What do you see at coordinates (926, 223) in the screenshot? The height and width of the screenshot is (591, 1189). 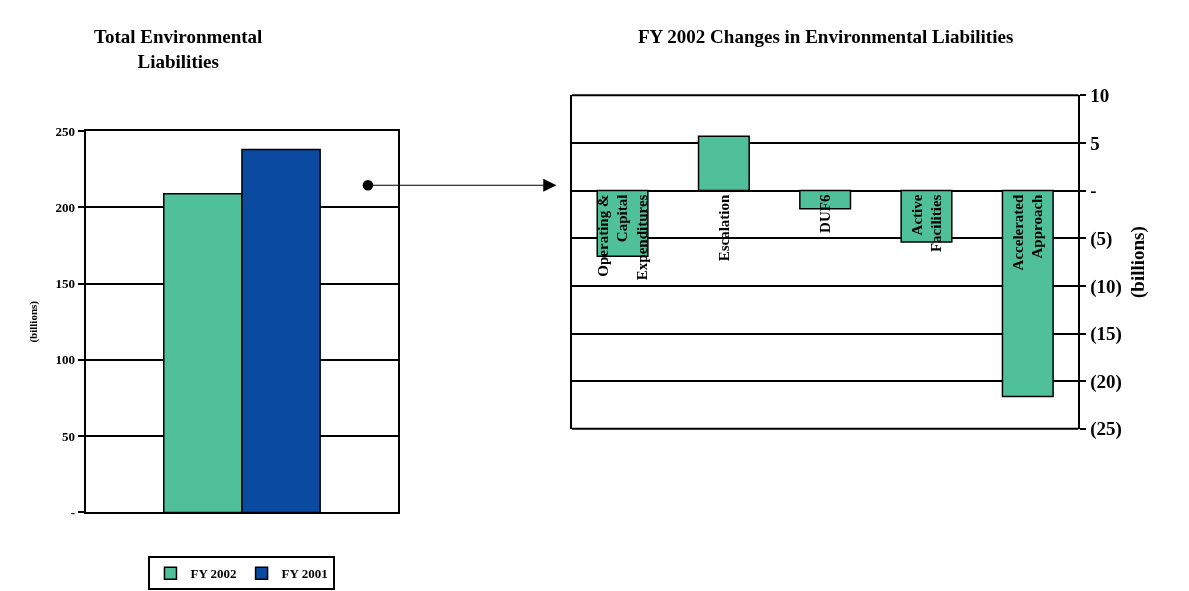 I see `x-tick-label: Active Facilities` at bounding box center [926, 223].